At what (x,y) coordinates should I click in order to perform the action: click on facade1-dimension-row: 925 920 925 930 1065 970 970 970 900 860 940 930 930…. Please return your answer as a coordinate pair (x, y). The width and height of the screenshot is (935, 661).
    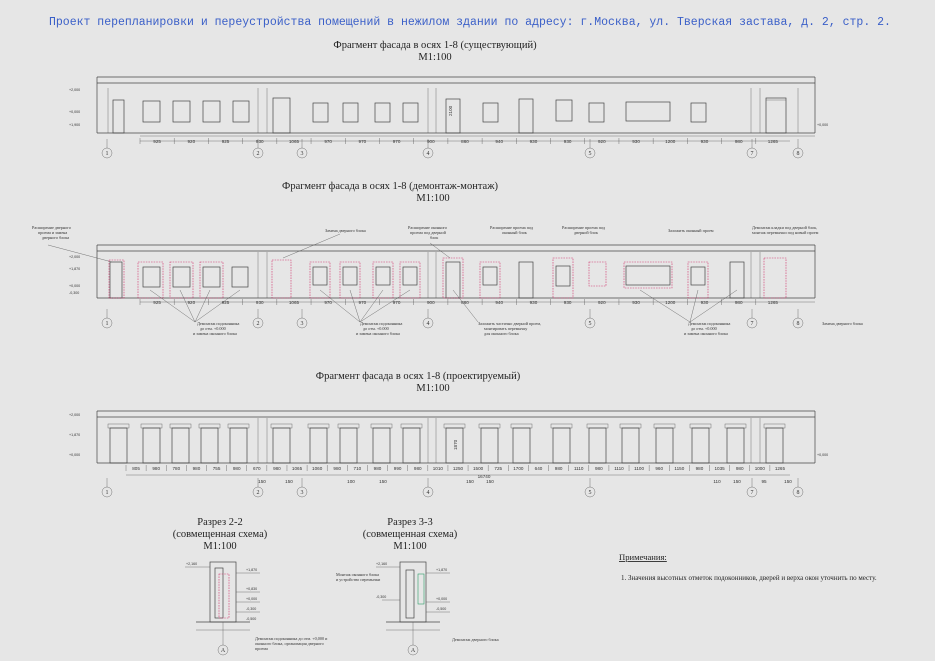
    Looking at the image, I should click on (458, 141).